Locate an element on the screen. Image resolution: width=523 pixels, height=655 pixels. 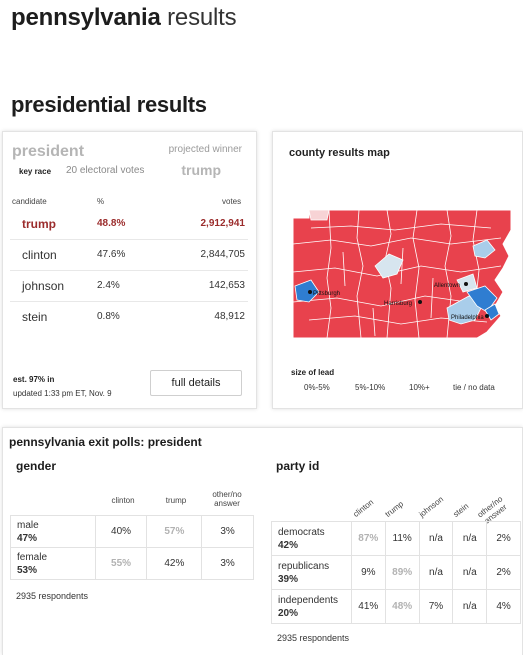
candidate-pct: 0.8% is located at coordinates (108, 316).